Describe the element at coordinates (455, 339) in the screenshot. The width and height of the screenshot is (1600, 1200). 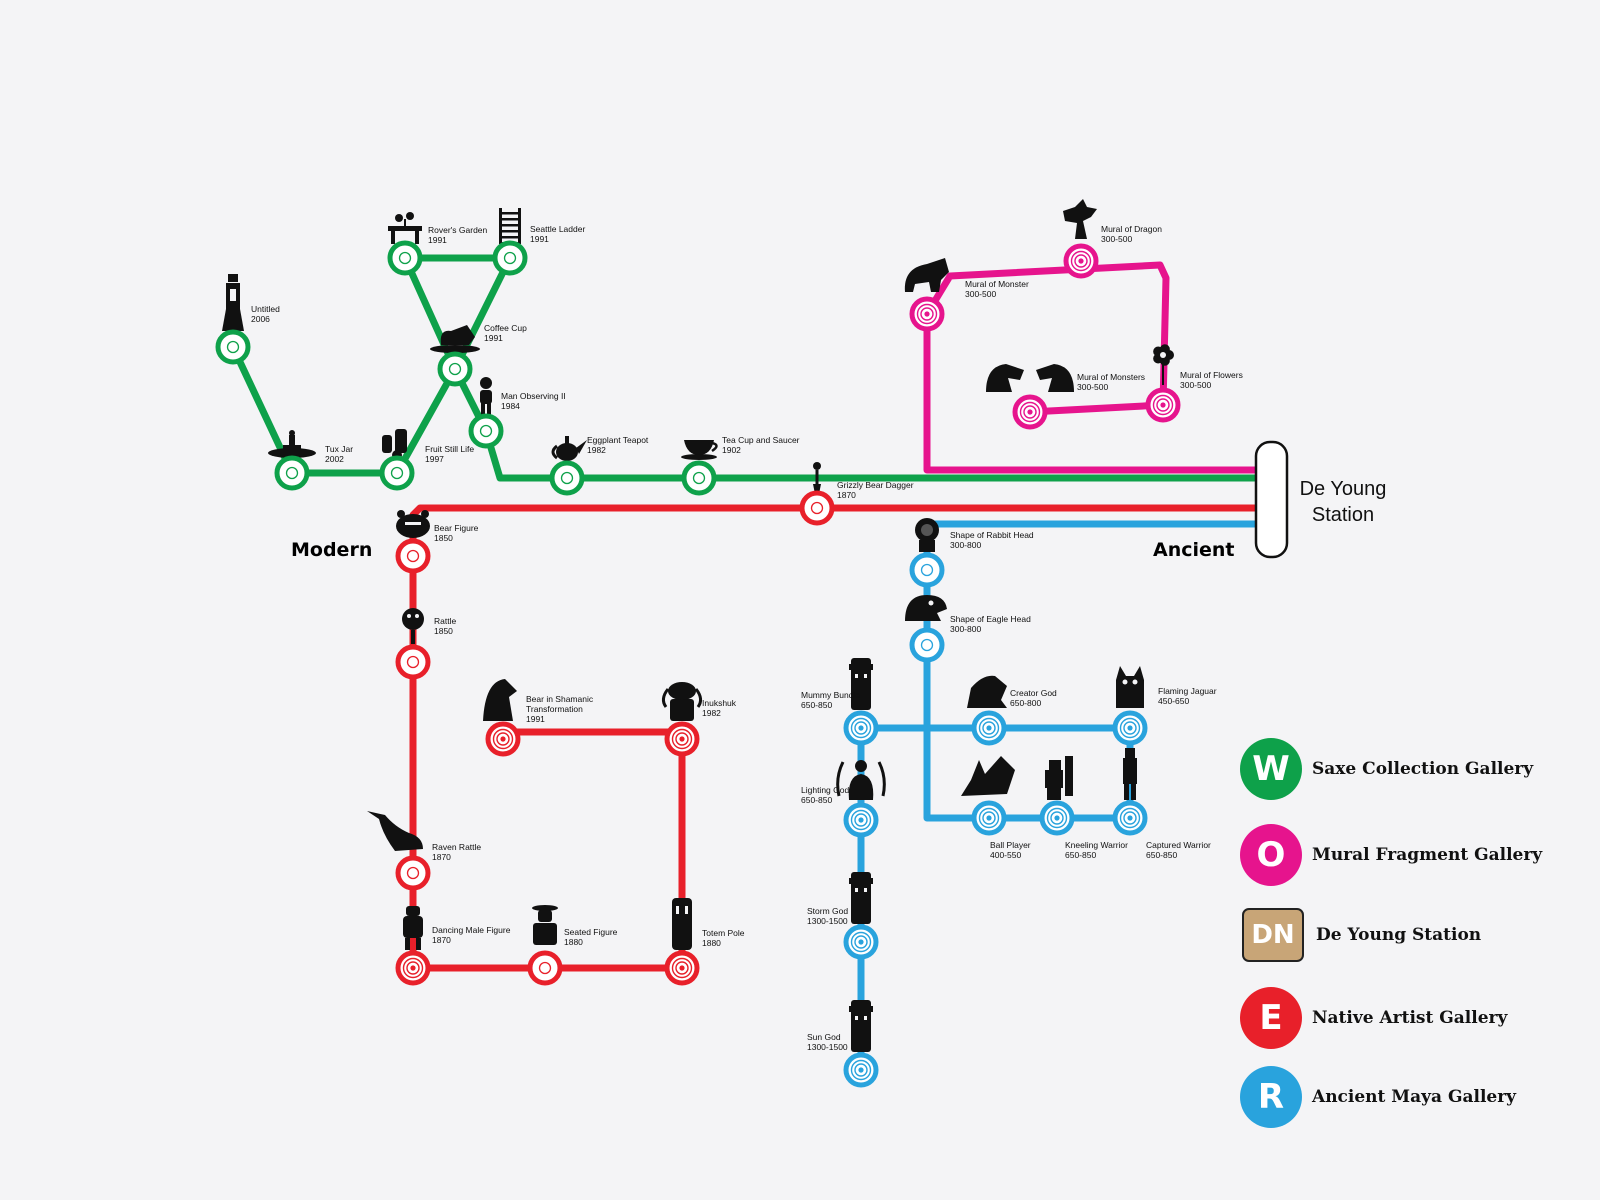
I see `cup-icon` at that location.